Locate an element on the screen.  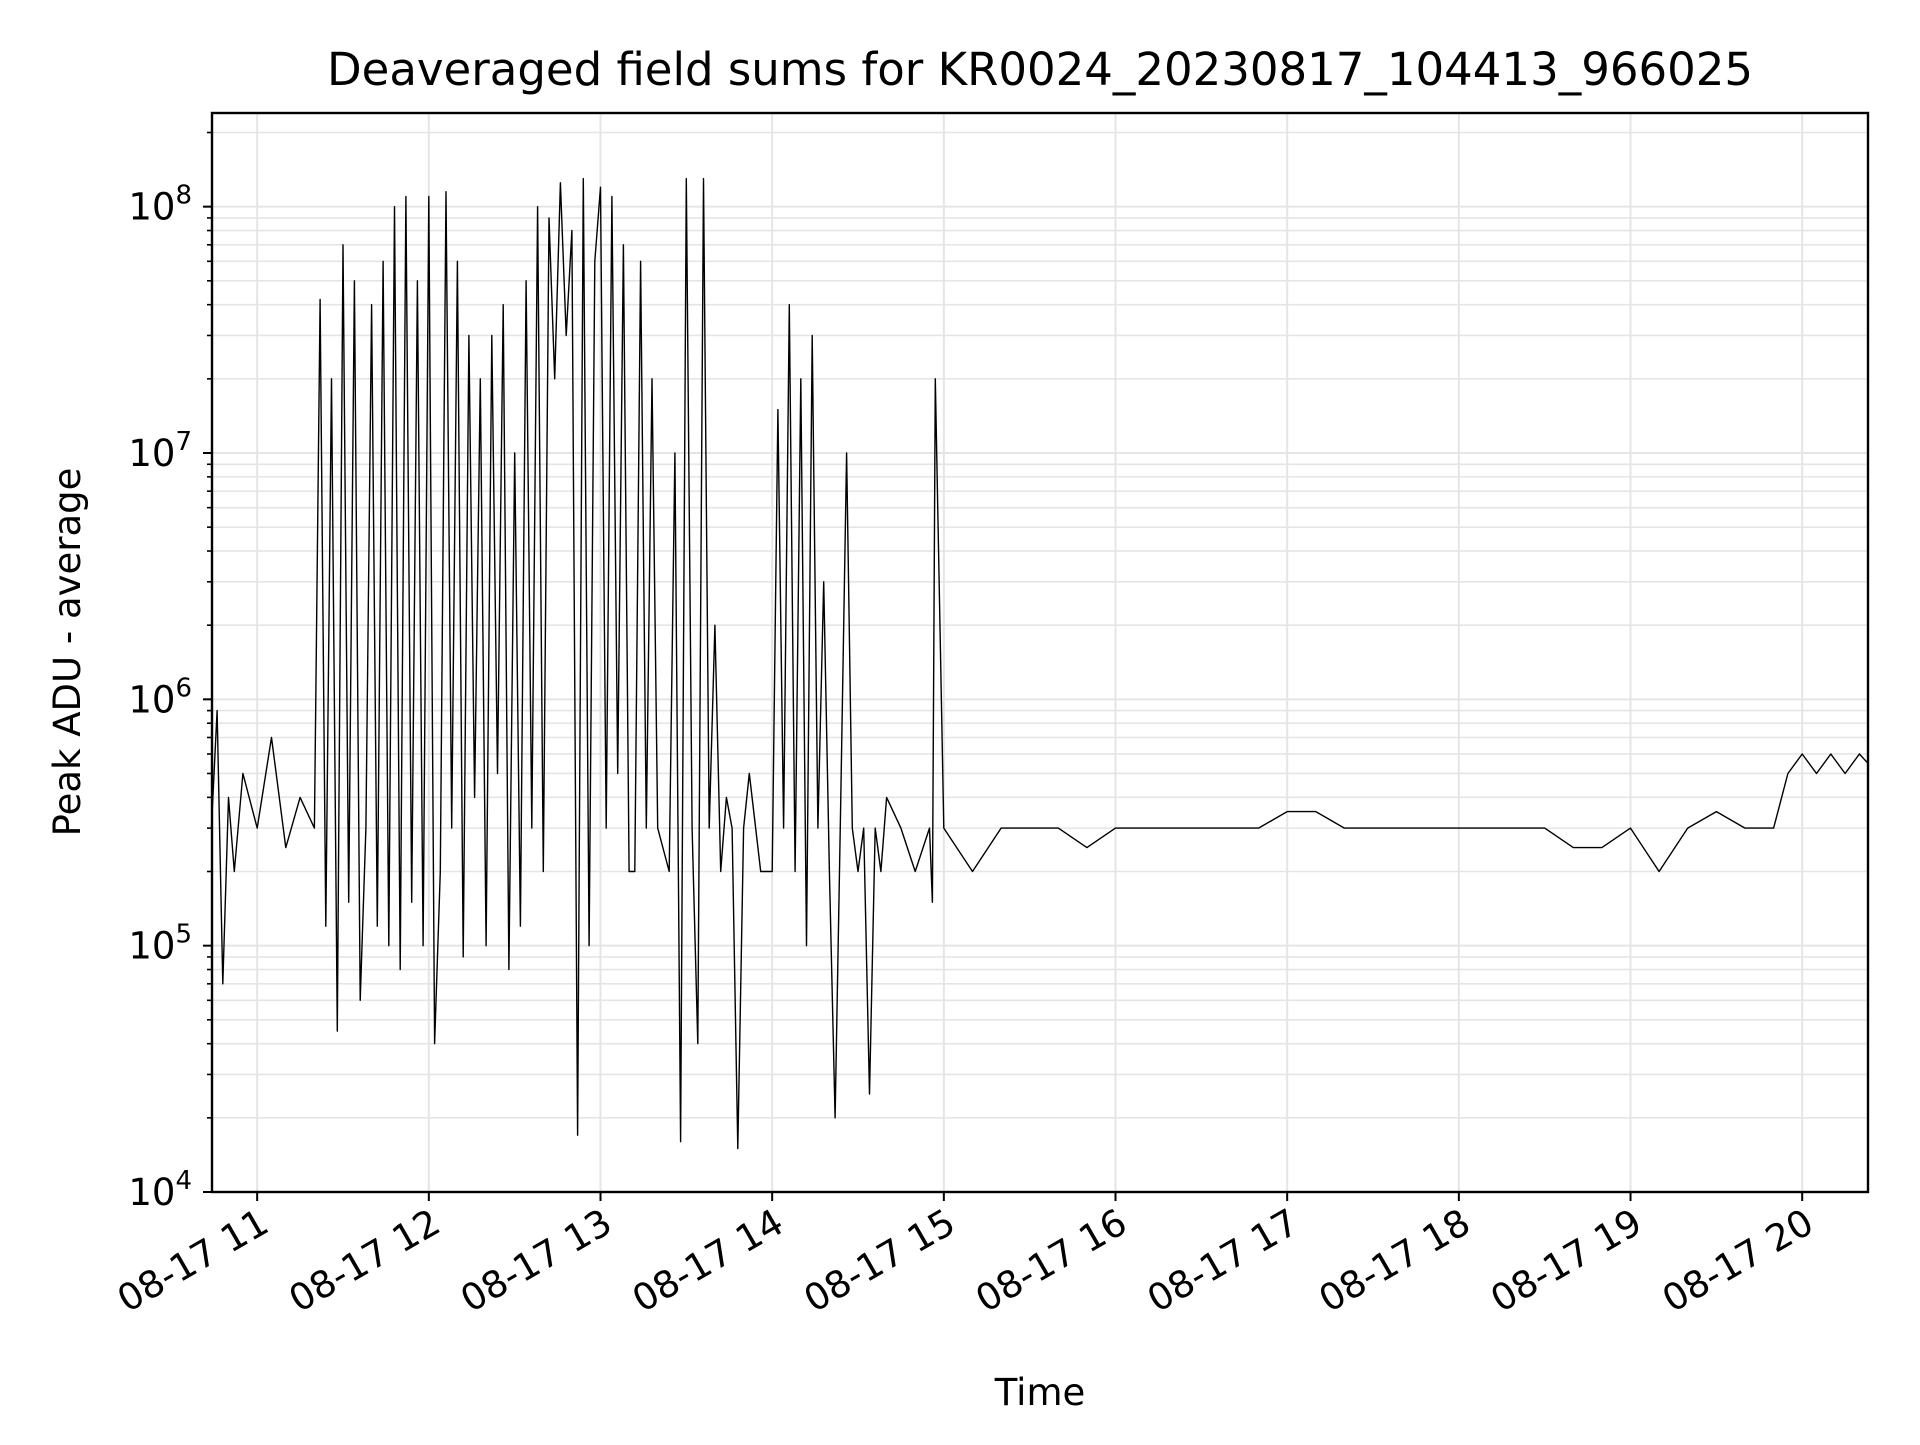
y-axis-label: Peak ADU - average is located at coordinates (67, 652).